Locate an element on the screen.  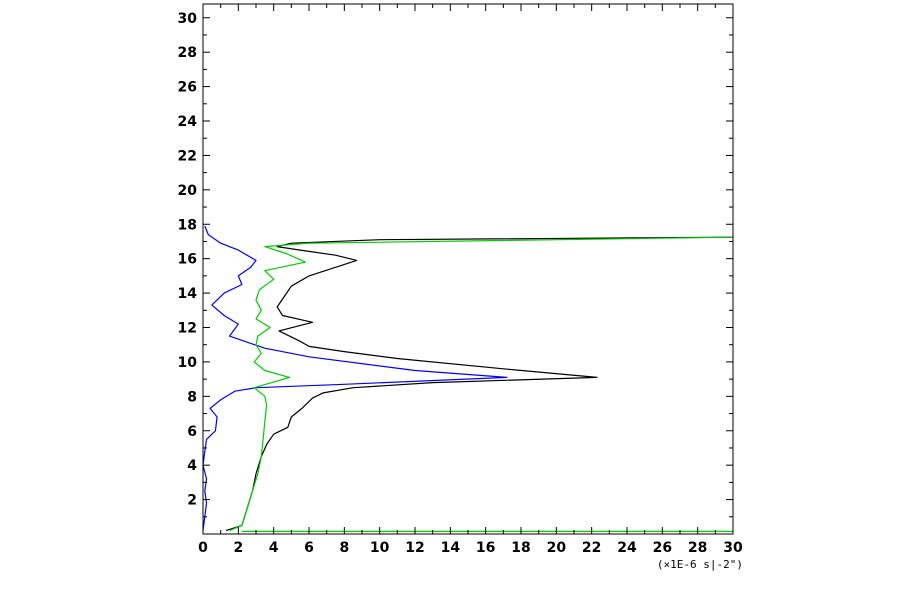
y-tick-label: 4 is located at coordinates (192, 466).